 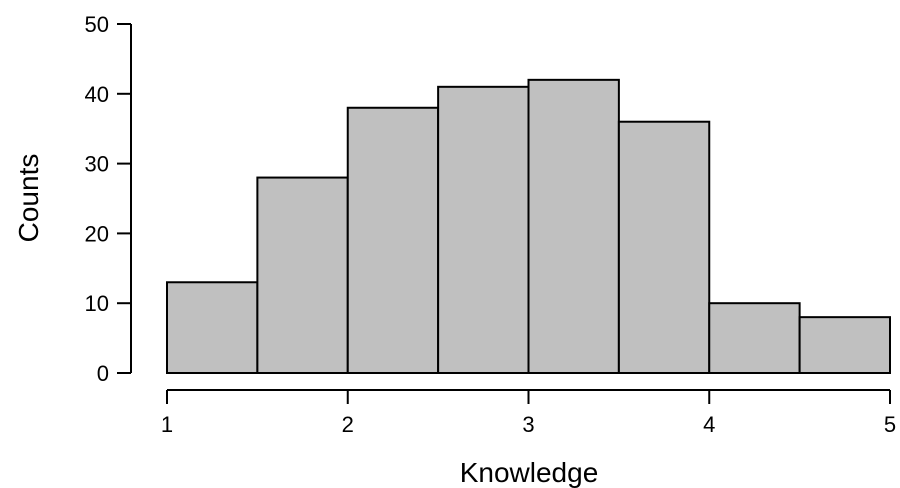 What do you see at coordinates (709, 424) in the screenshot?
I see `x-tick-label: 4` at bounding box center [709, 424].